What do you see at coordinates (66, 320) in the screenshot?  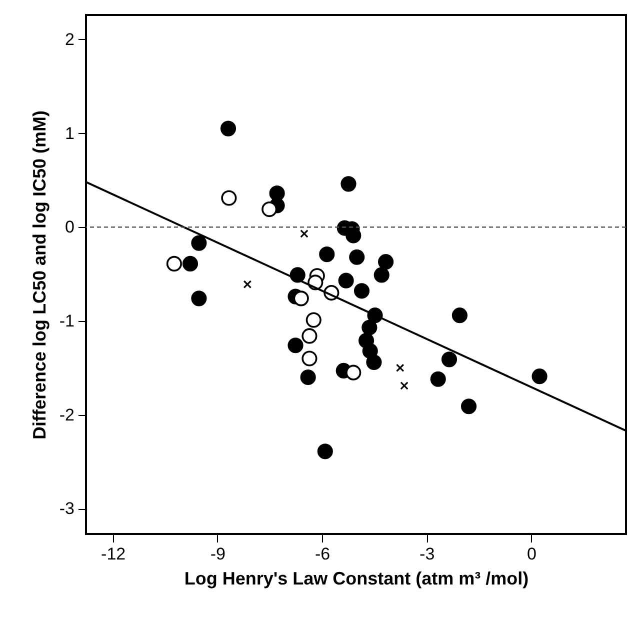 I see `y-tick-label: -1` at bounding box center [66, 320].